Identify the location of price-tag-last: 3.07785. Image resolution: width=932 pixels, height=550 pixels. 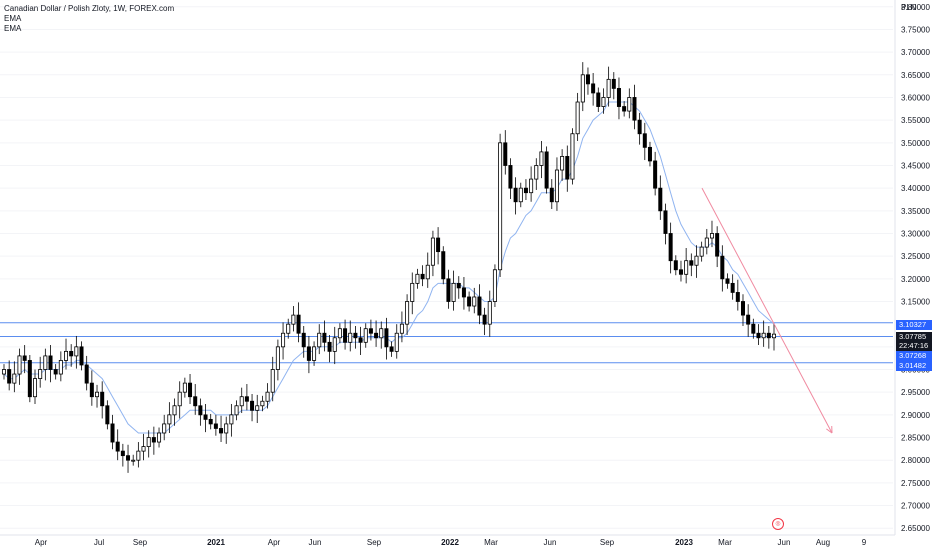
(914, 337).